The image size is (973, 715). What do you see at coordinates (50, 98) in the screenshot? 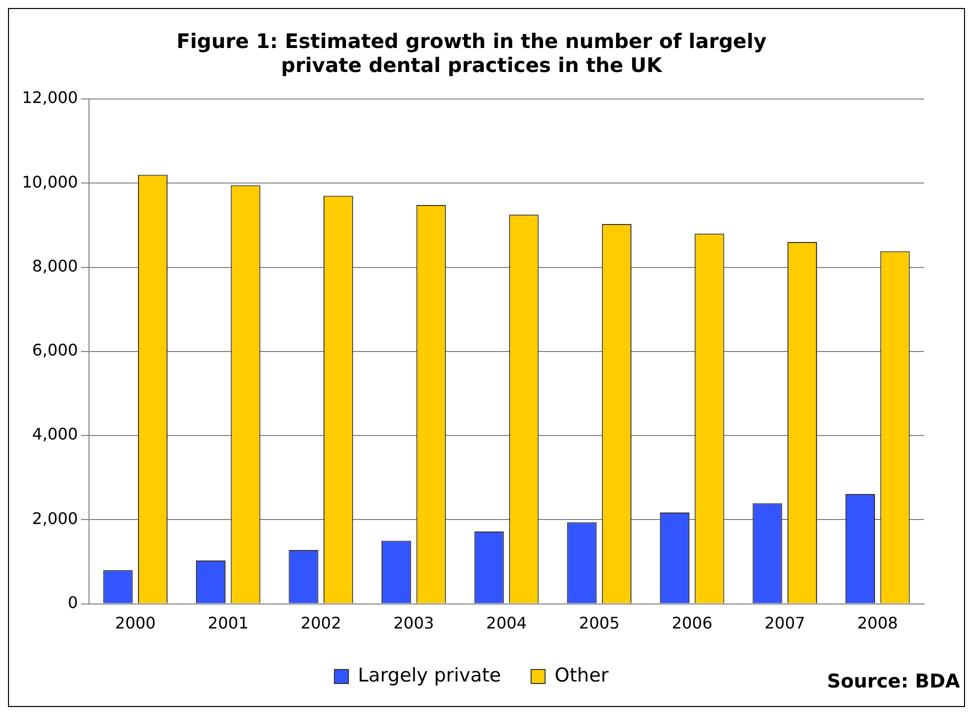
I see `y-tick-label: 12,000` at bounding box center [50, 98].